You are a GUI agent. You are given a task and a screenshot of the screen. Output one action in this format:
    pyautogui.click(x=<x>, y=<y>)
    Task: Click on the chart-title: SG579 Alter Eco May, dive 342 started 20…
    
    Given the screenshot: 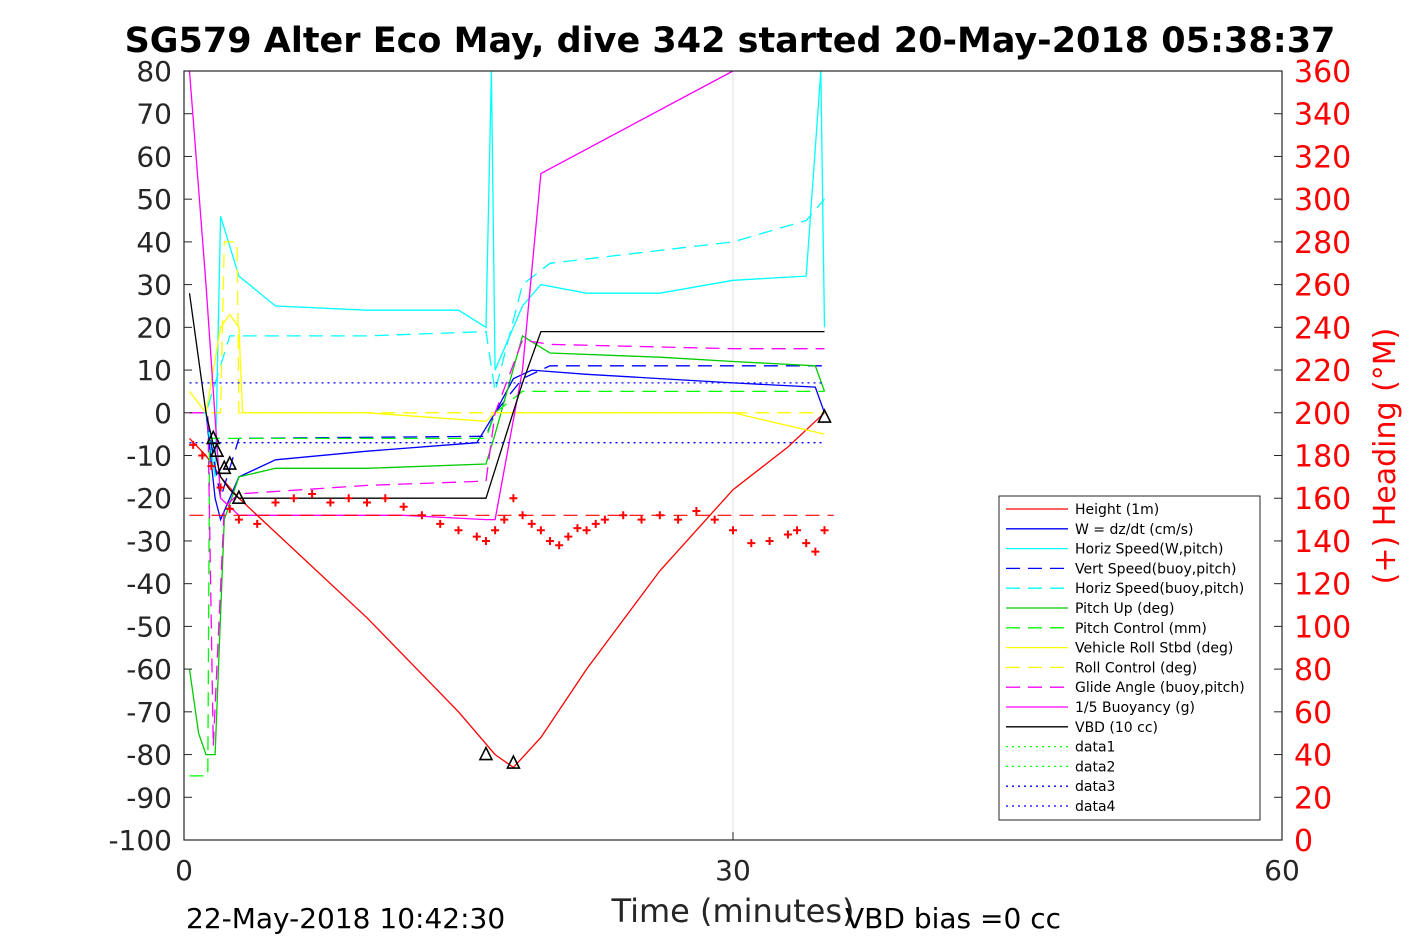 What is the action you would take?
    pyautogui.click(x=730, y=41)
    